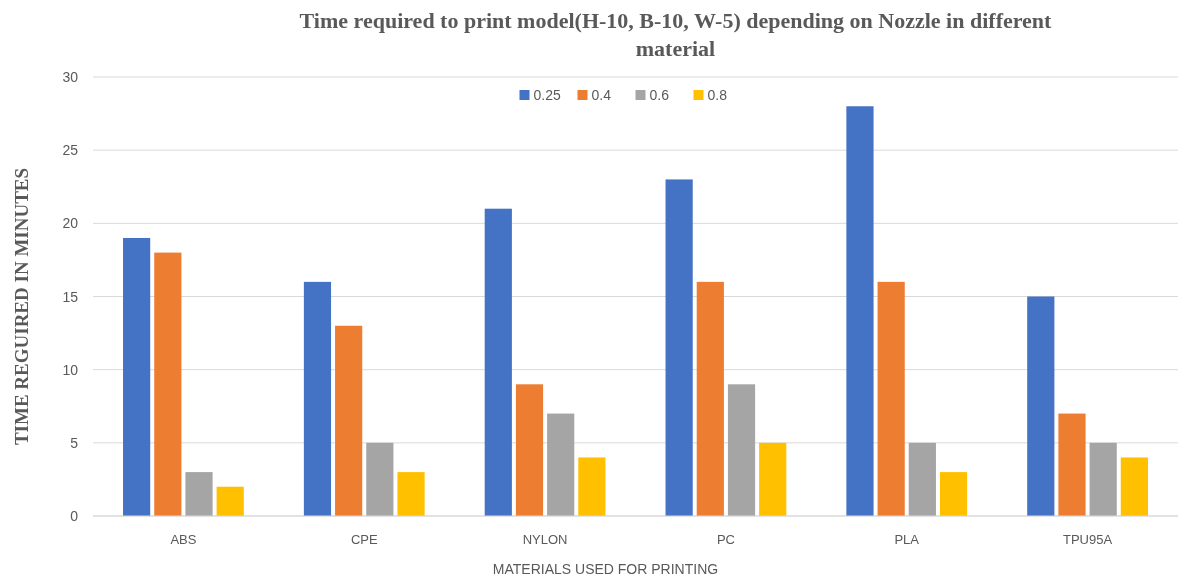  What do you see at coordinates (676, 34) in the screenshot?
I see `chart-title: Time required to print model(H-10, B-10, W-5) depending on Nozzle in different material` at bounding box center [676, 34].